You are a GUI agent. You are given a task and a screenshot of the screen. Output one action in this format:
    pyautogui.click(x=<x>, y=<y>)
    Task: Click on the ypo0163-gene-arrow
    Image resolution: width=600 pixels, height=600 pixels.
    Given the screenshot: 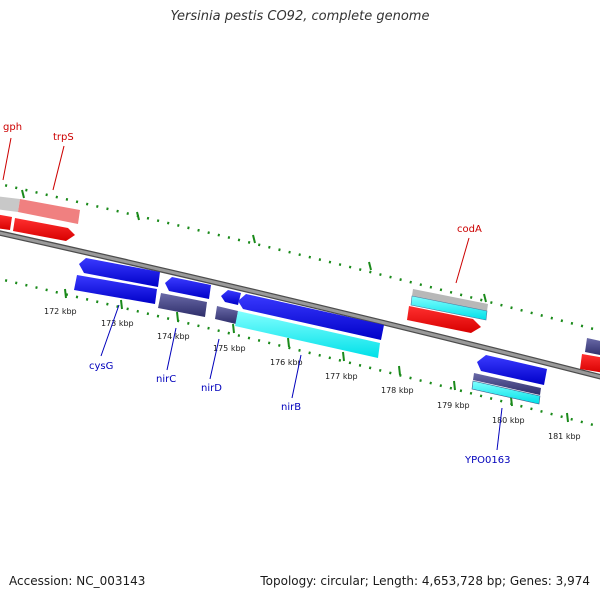 What is the action you would take?
    pyautogui.click(x=512, y=370)
    